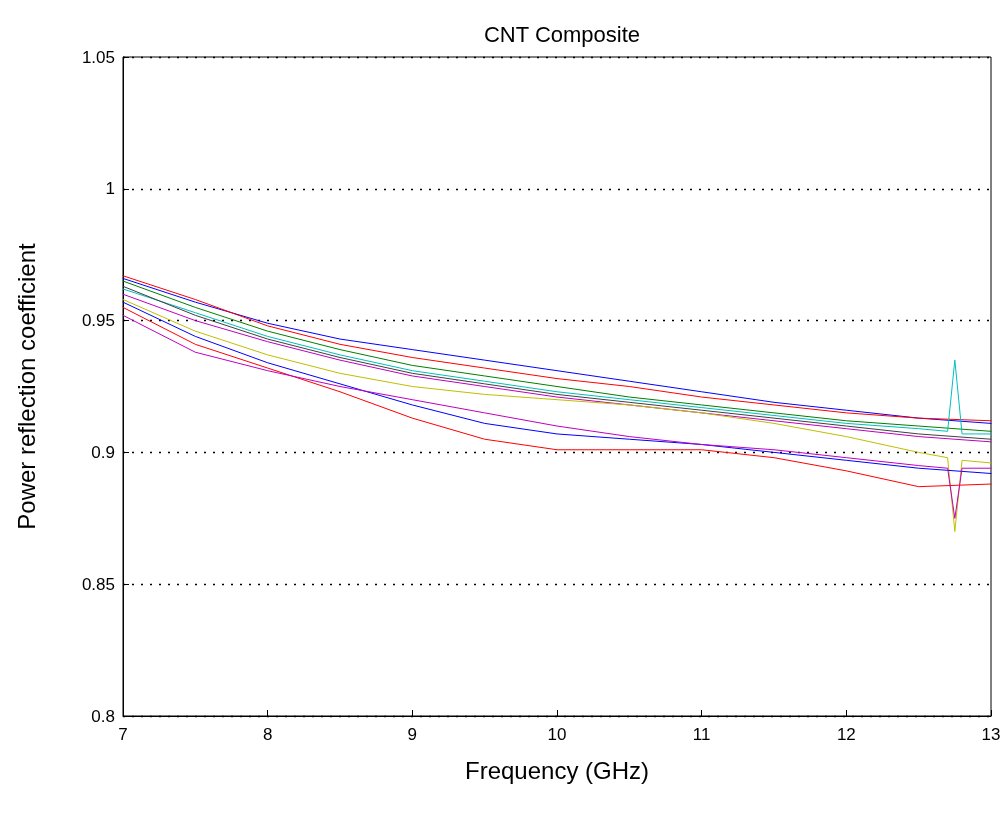  I want to click on x-tick-label: 10, so click(557, 734).